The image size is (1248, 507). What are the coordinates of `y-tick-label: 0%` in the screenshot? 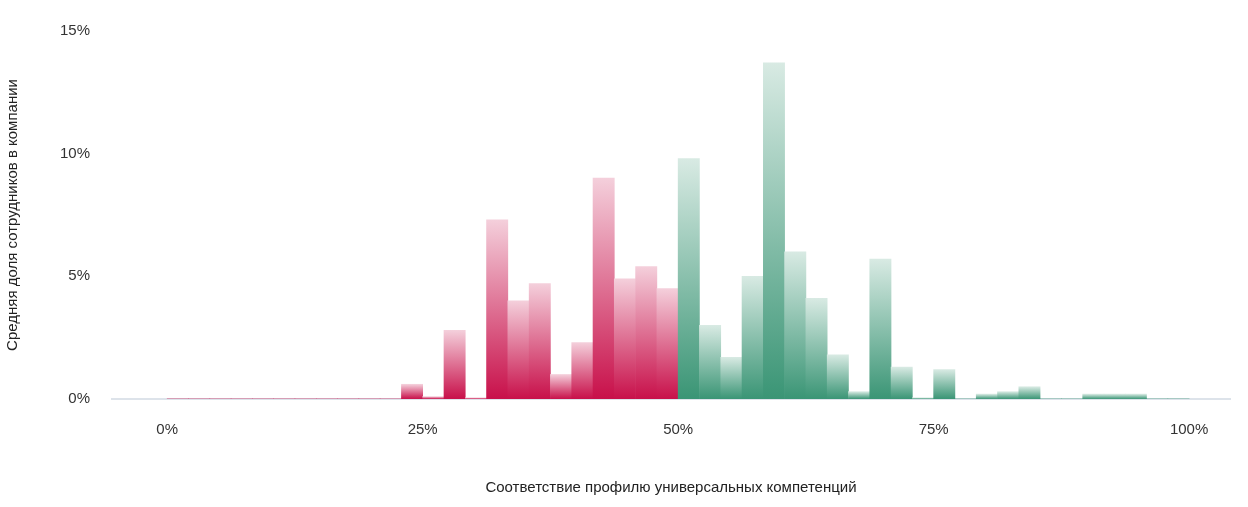 It's located at (79, 398).